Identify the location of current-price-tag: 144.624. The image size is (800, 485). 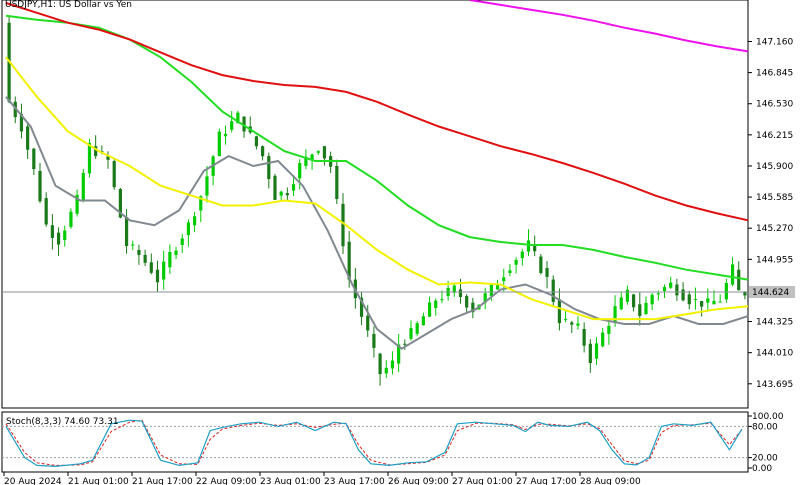
(772, 292).